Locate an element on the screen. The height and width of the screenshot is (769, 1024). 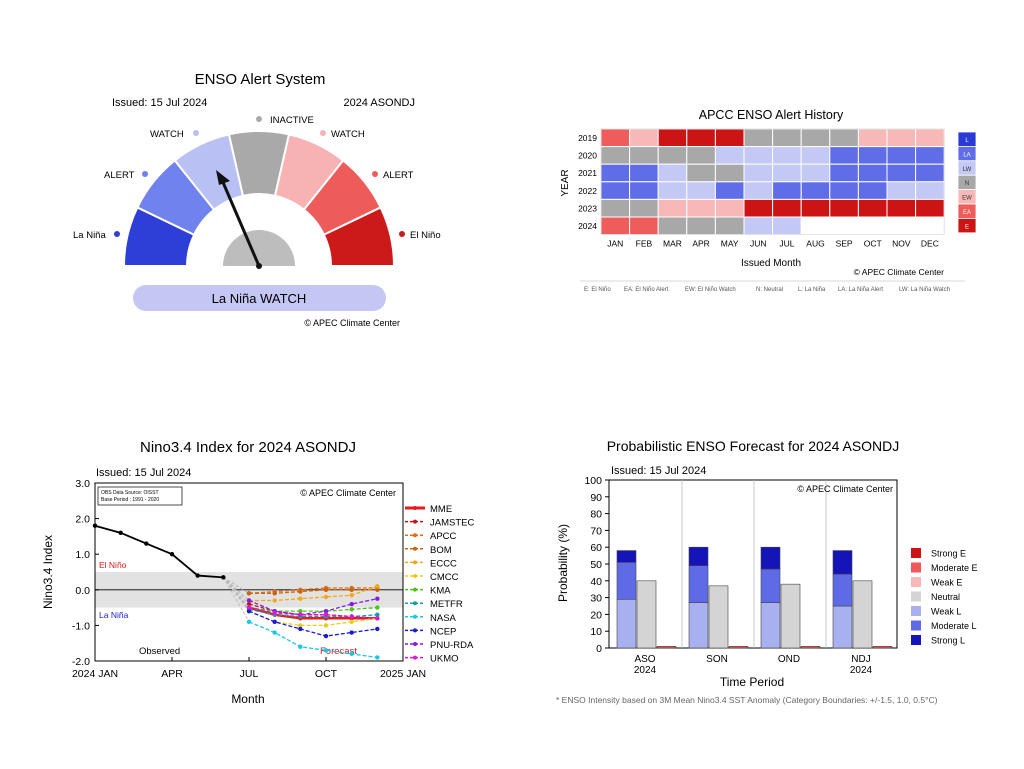
alert-season: 2024 ASONDJ is located at coordinates (379, 103).